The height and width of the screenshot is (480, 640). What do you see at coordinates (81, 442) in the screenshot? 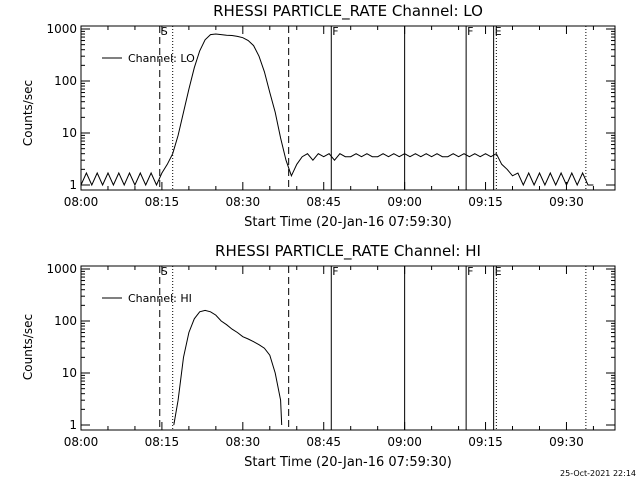
I see `hi-x-tick-label: 08:00` at bounding box center [81, 442].